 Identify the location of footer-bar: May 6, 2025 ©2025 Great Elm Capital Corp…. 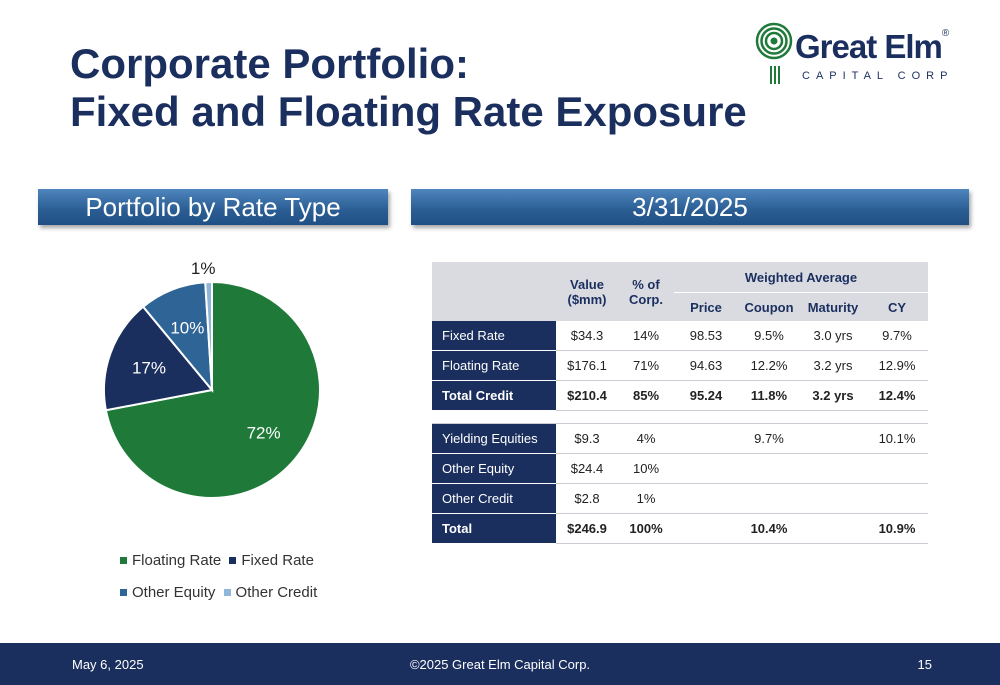
(500, 664).